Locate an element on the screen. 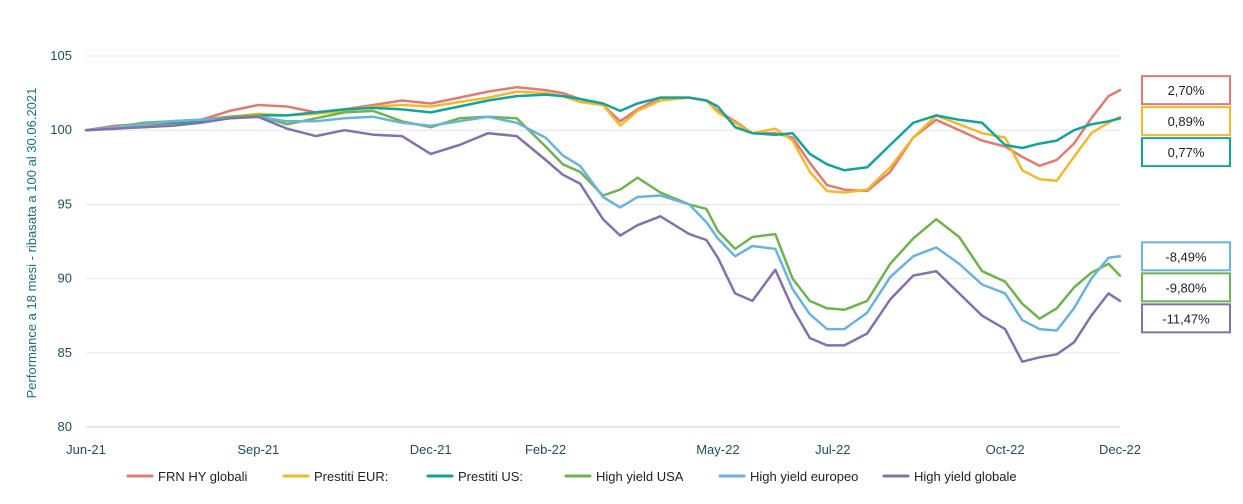 The image size is (1243, 504). x-tick-label: Jun-21 is located at coordinates (86, 449).